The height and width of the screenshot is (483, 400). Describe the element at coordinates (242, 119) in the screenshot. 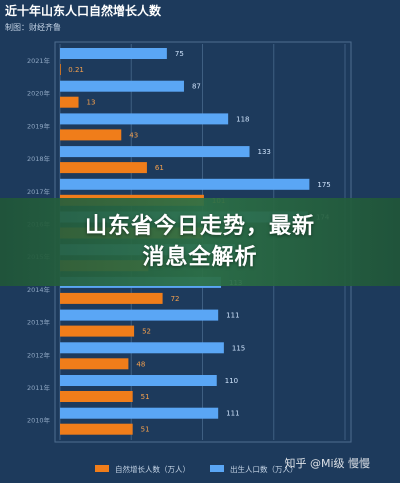

I see `value-label-birth: 118` at that location.